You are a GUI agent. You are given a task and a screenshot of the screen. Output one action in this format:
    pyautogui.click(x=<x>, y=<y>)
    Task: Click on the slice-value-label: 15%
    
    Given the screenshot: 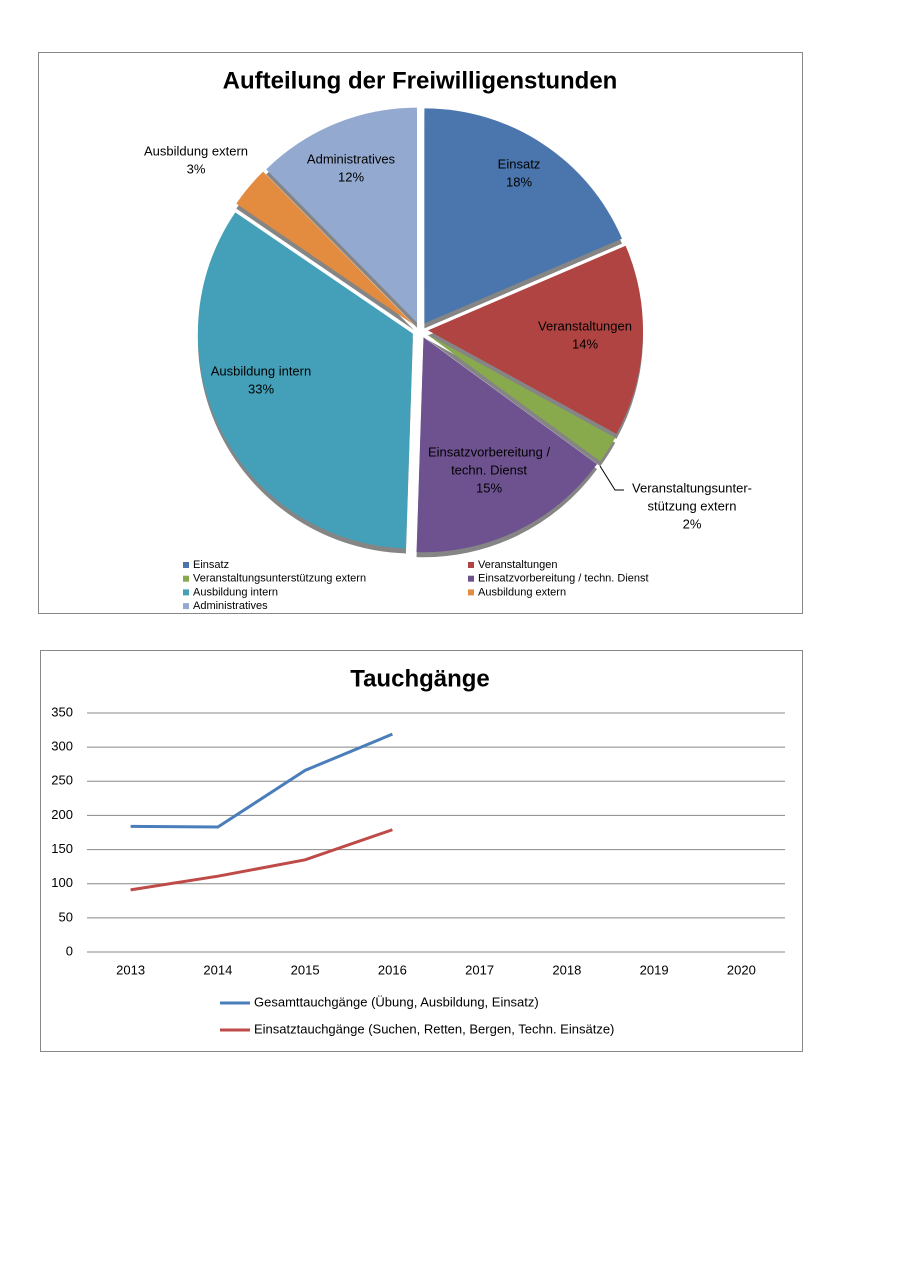 What is the action you would take?
    pyautogui.click(x=489, y=487)
    